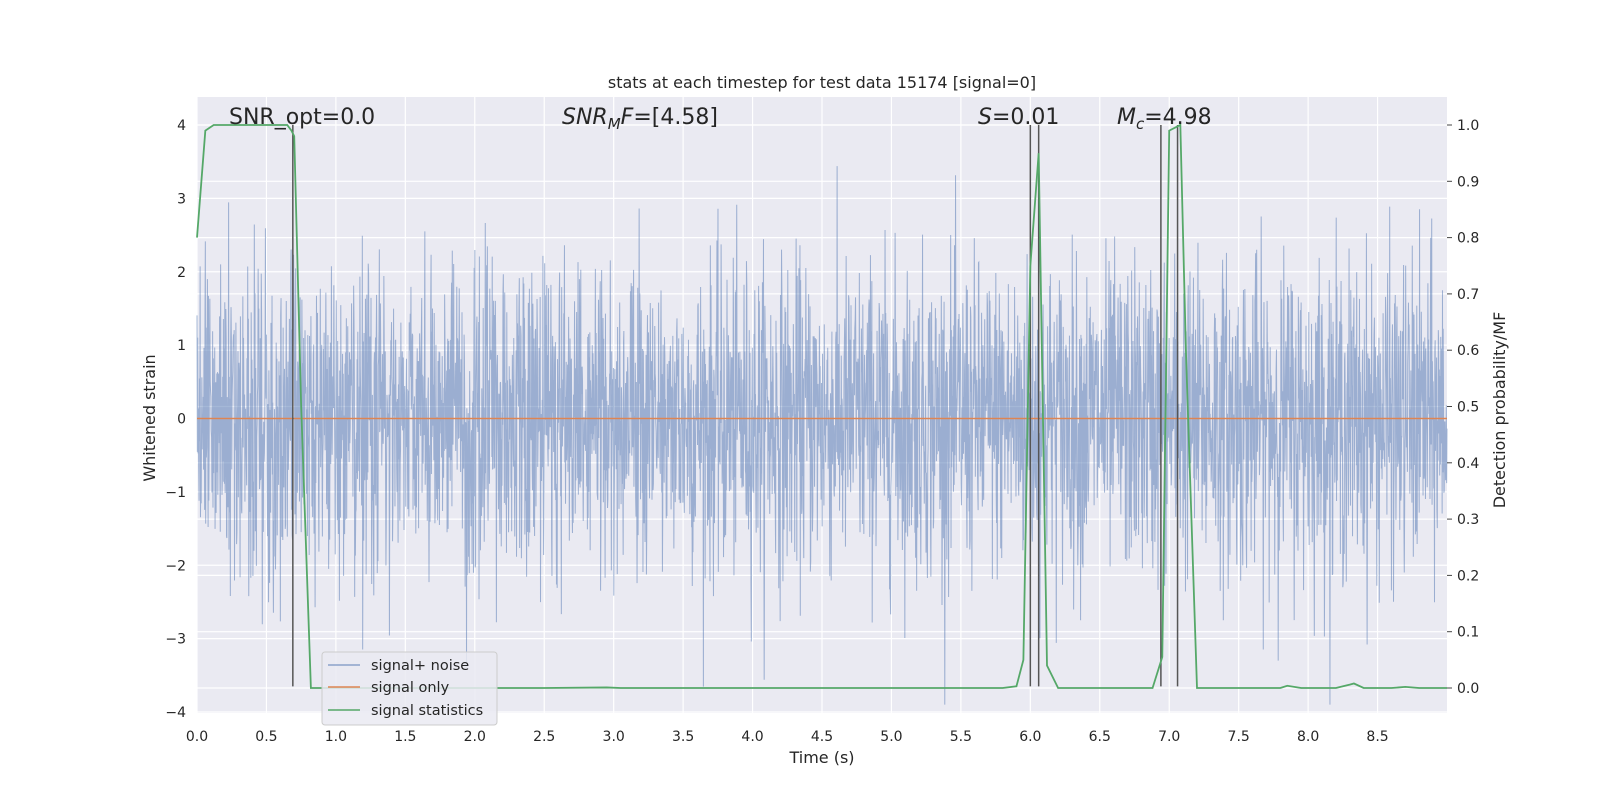 Image resolution: width=1600 pixels, height=805 pixels. I want to click on annotation-stat-value: =0.01, so click(1025, 117).